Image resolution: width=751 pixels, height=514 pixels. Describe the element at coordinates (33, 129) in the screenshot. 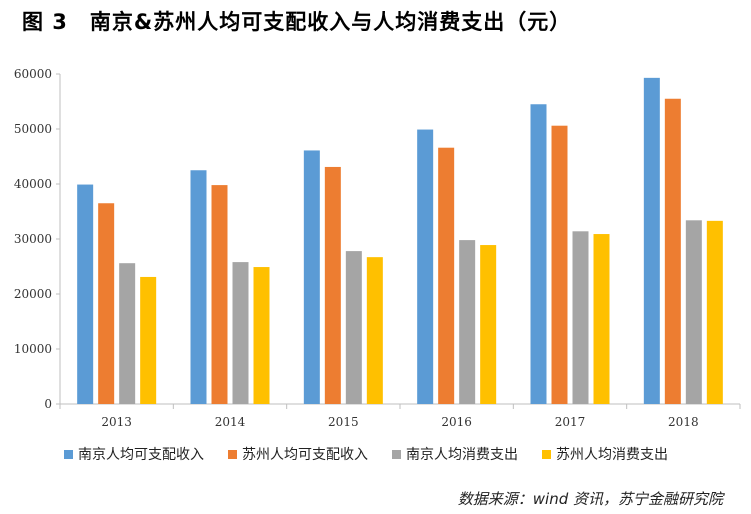

I see `y-tick-label: 50000` at that location.